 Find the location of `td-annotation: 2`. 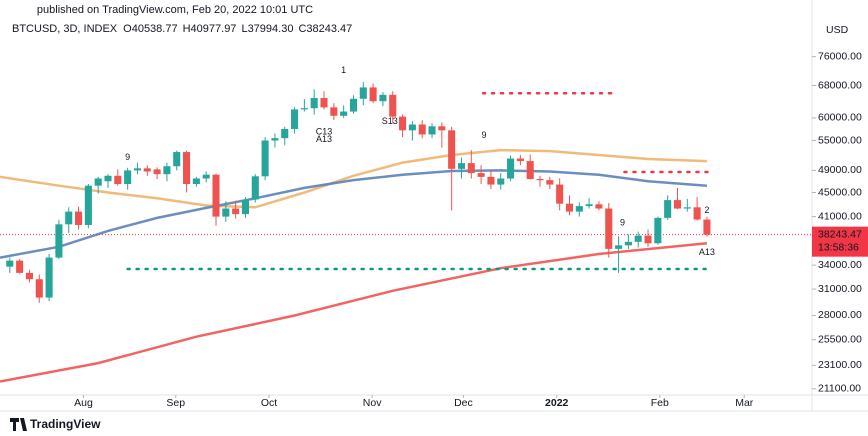

td-annotation: 2 is located at coordinates (706, 210).